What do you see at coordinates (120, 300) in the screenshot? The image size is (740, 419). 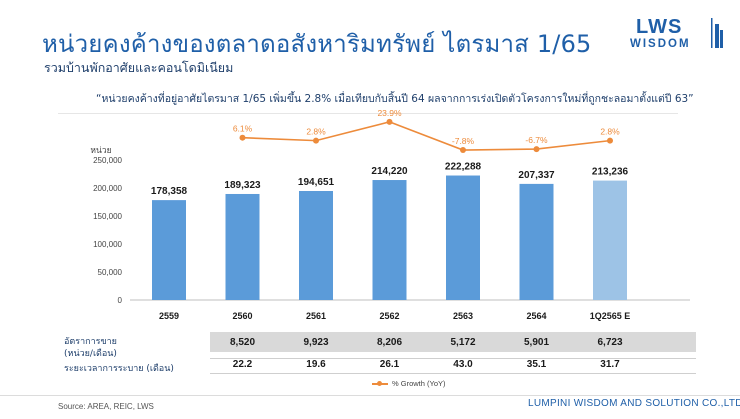 I see `y-tick-label: 0` at bounding box center [120, 300].